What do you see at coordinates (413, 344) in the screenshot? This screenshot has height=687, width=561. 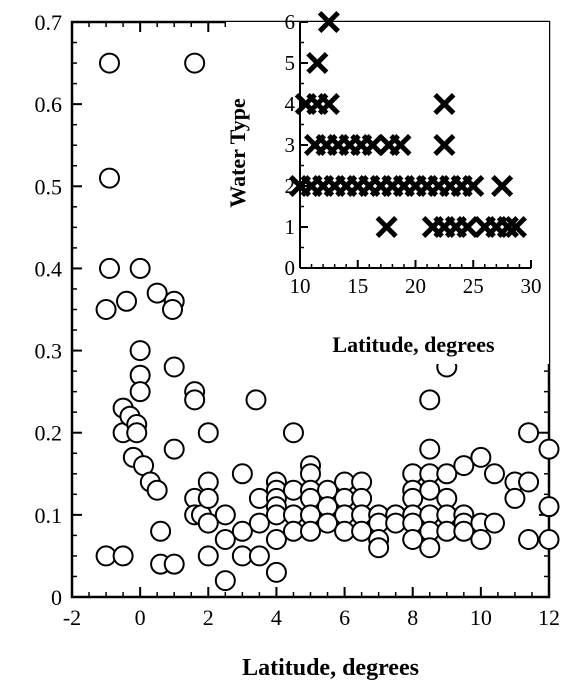 I see `inset-x-axis-title: Latitude, degrees` at bounding box center [413, 344].